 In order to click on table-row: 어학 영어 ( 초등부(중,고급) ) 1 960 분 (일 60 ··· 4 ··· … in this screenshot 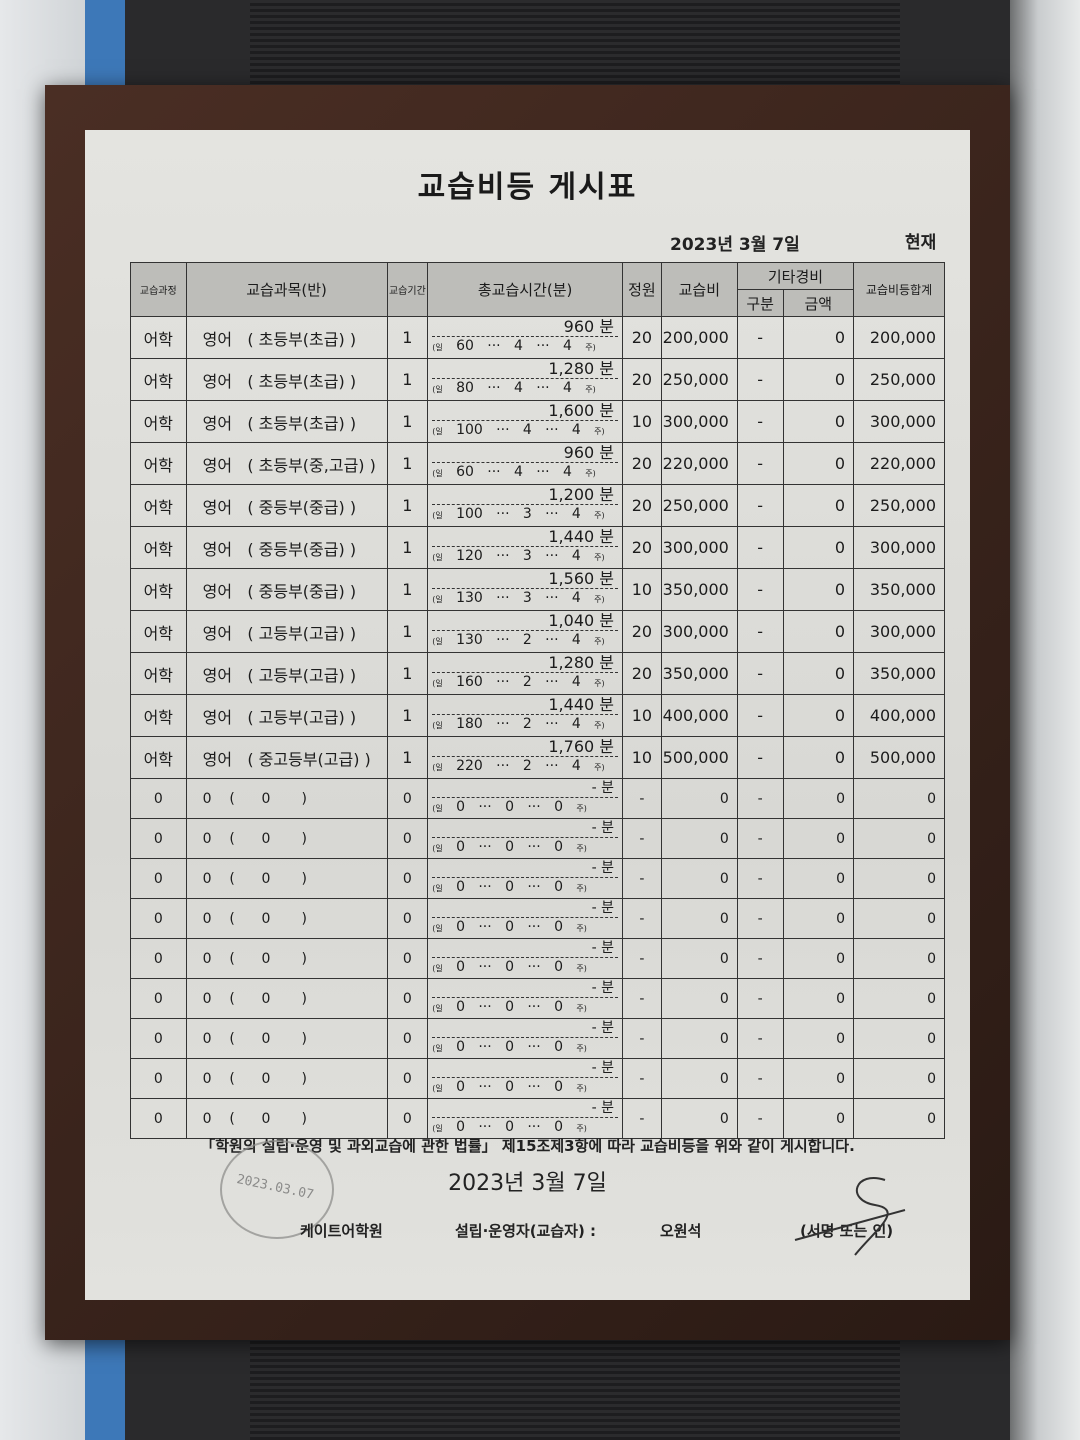, I will do `click(537, 463)`.